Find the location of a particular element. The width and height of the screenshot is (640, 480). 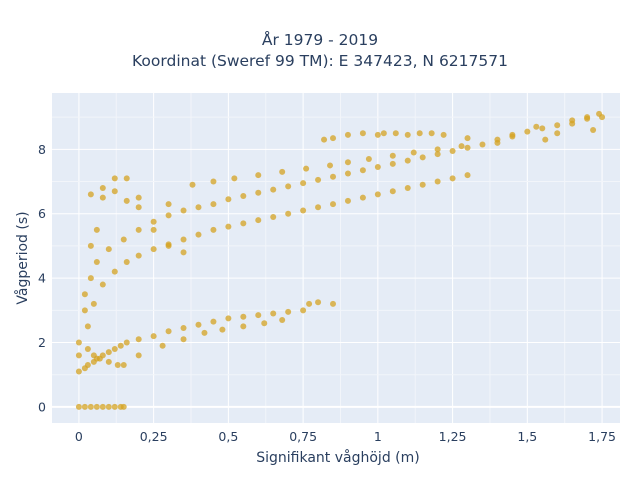

y-tick-label: 0 is located at coordinates (42, 406).